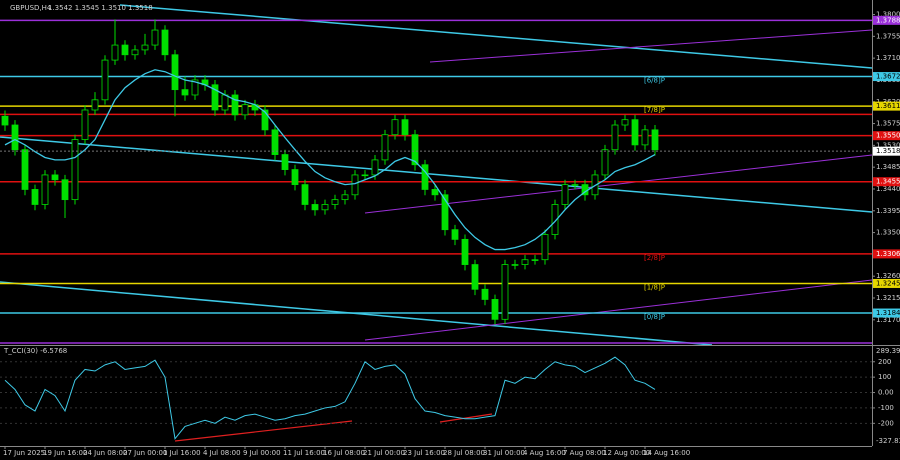 The image size is (900, 460). What do you see at coordinates (886, 423) in the screenshot?
I see `y-tick-label: -200` at bounding box center [886, 423].